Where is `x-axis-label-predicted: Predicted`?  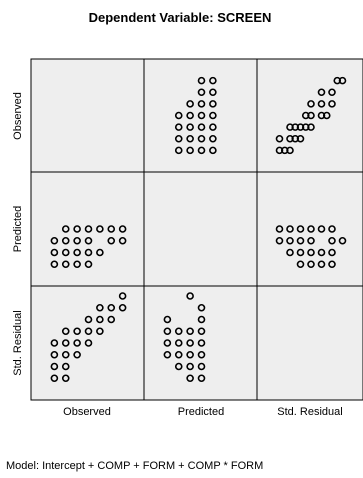
x-axis-label-predicted: Predicted is located at coordinates (201, 412).